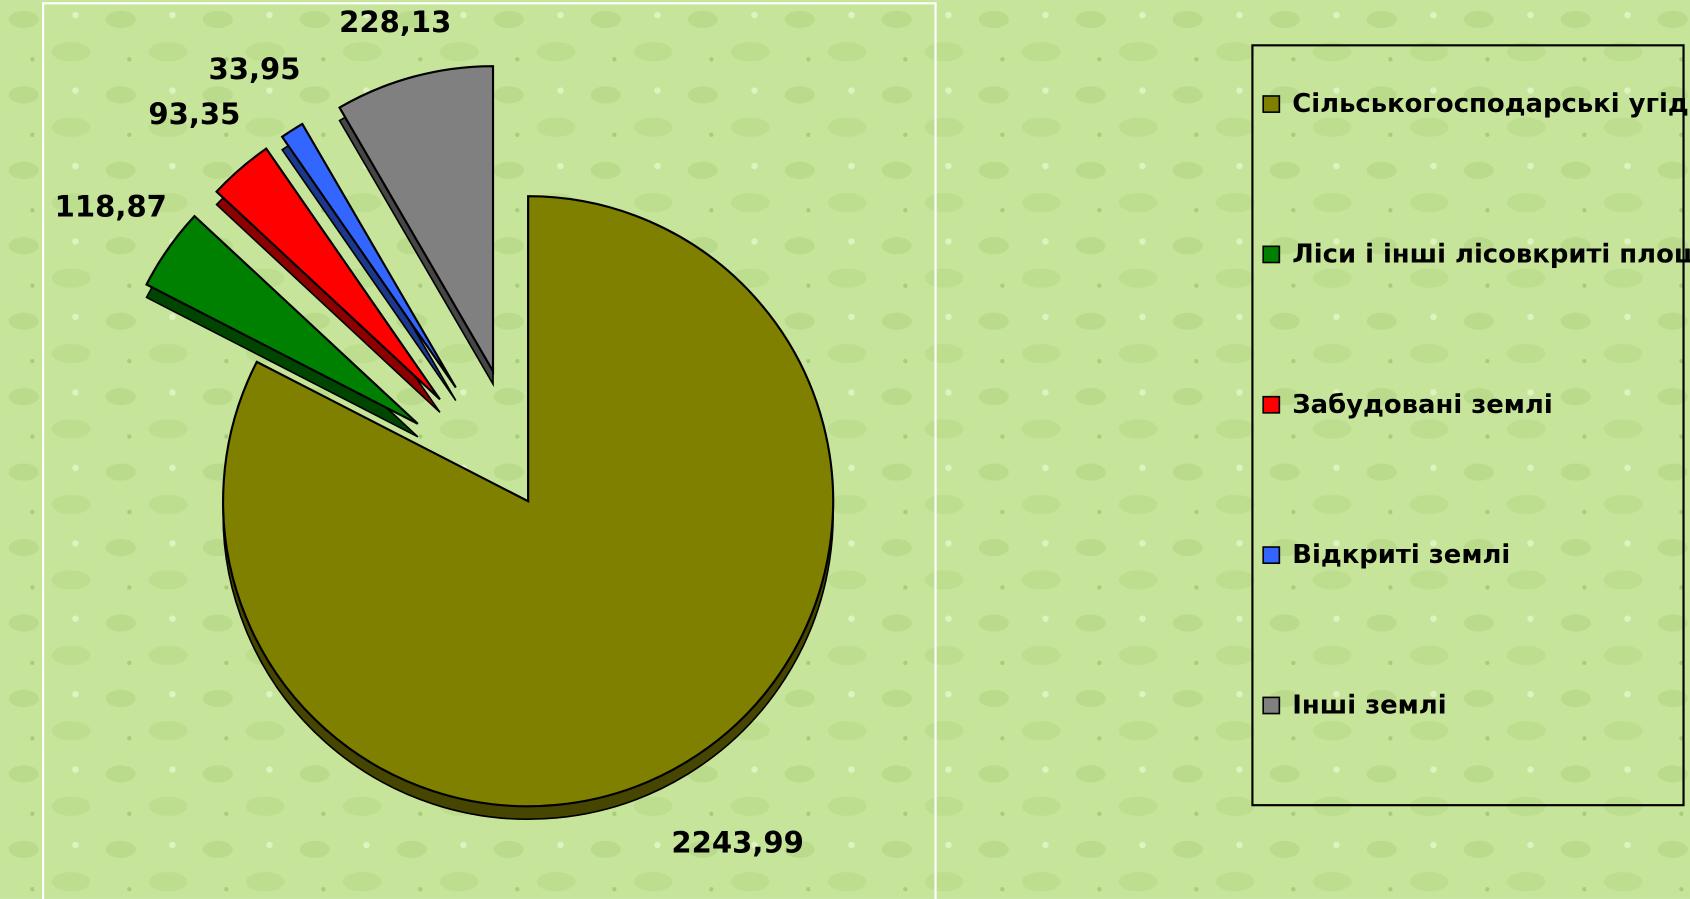 This screenshot has height=899, width=1690. I want to click on data-label: 93,35, so click(194, 114).